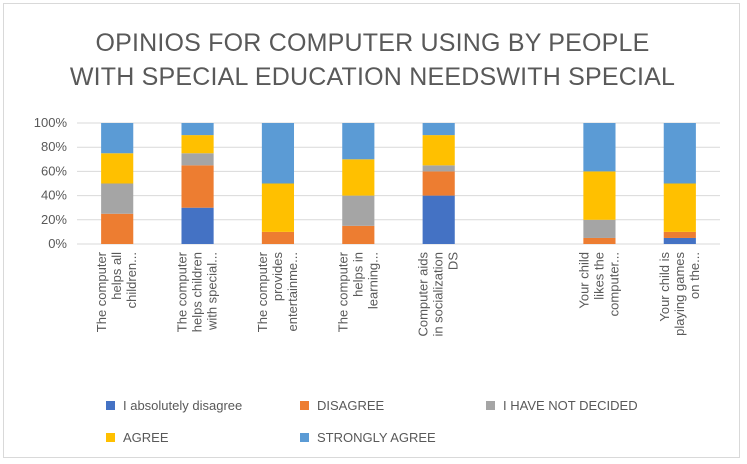  Describe the element at coordinates (453, 261) in the screenshot. I see `x-category-label: DS` at that location.